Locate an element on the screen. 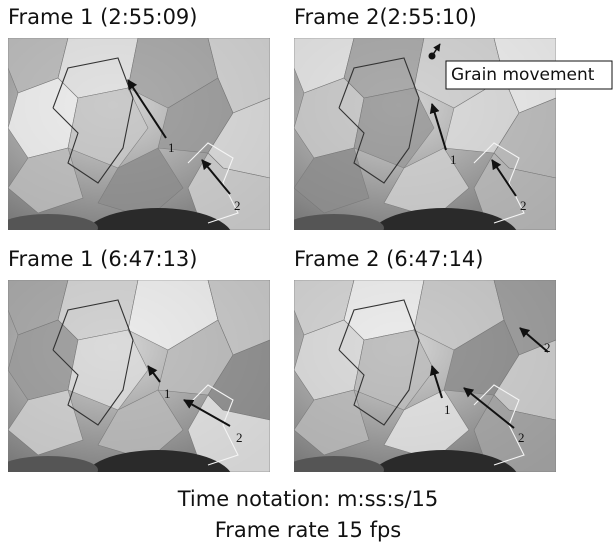 This screenshot has height=548, width=616. grain-movement-callout: Grain movement is located at coordinates (520, 66).